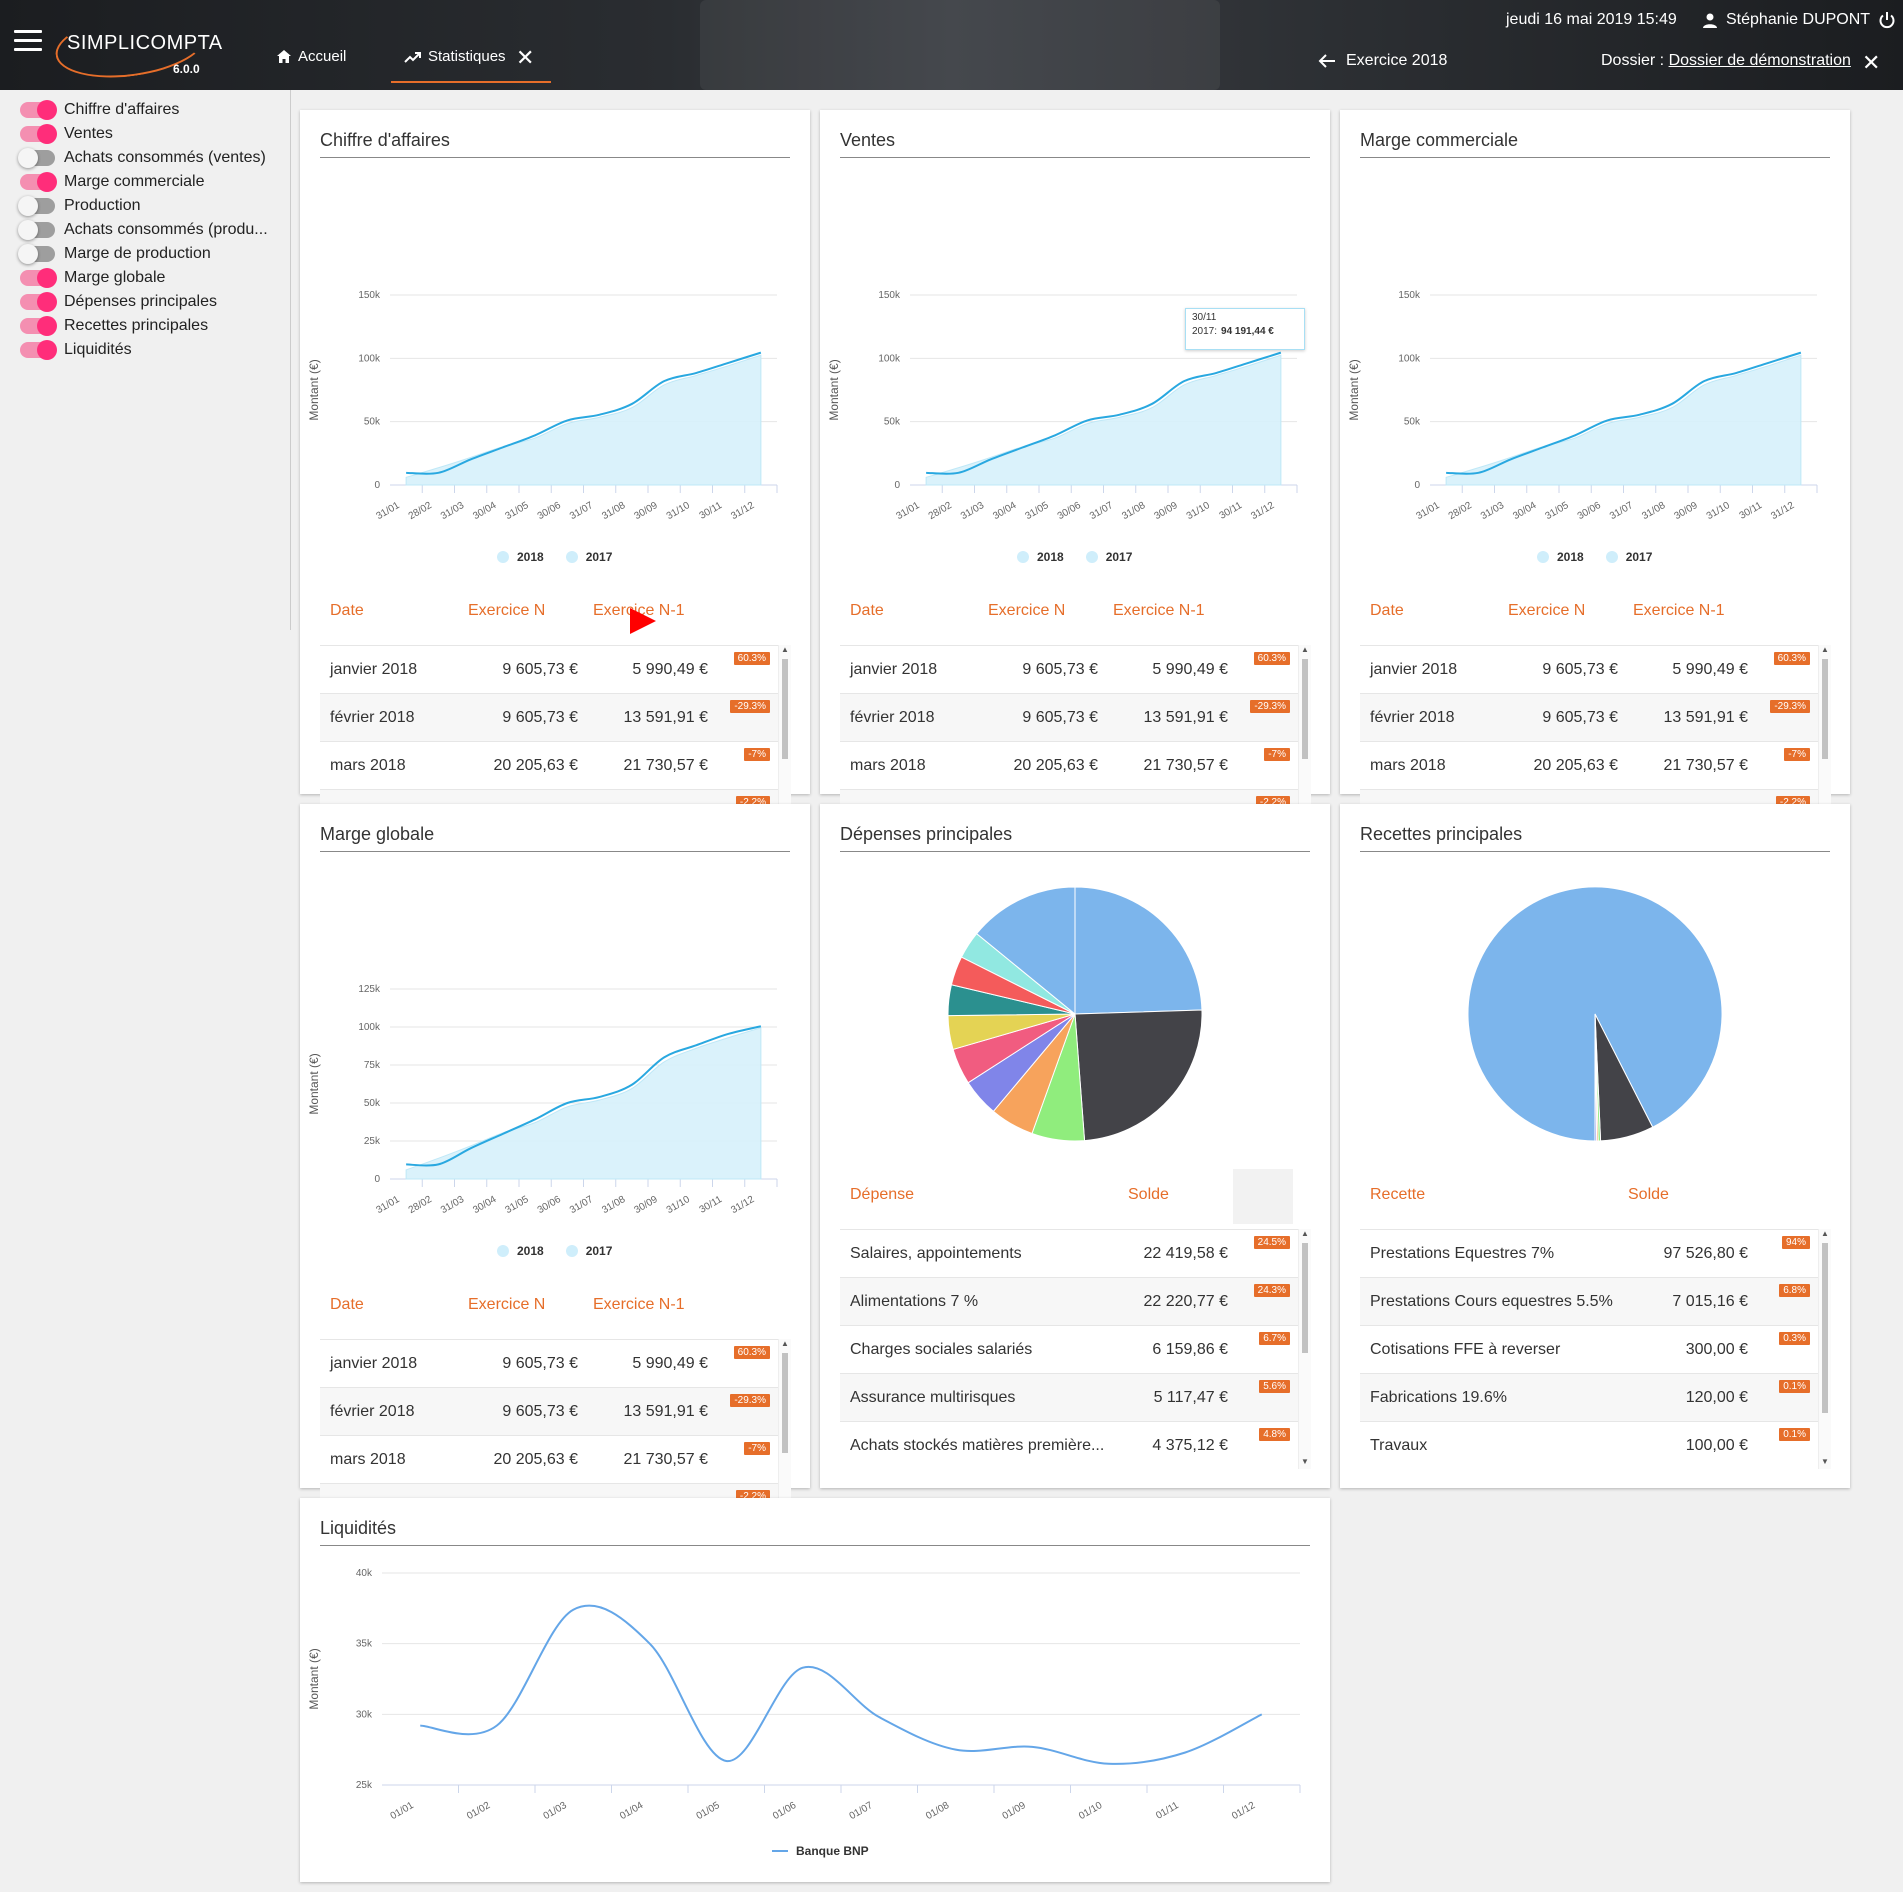 The width and height of the screenshot is (1903, 1892). What do you see at coordinates (311, 56) in the screenshot?
I see `tab-accueil: Accueil` at bounding box center [311, 56].